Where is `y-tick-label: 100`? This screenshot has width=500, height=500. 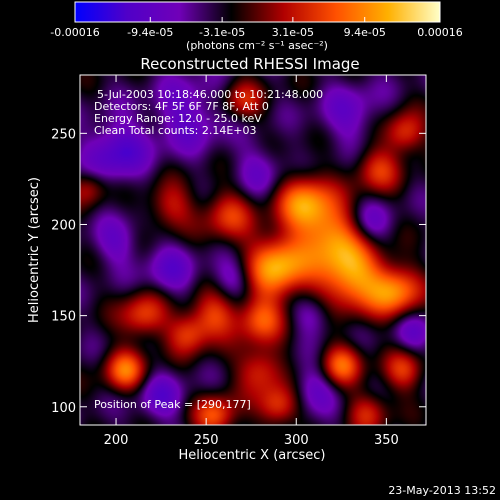
y-tick-label: 100 is located at coordinates (63, 408).